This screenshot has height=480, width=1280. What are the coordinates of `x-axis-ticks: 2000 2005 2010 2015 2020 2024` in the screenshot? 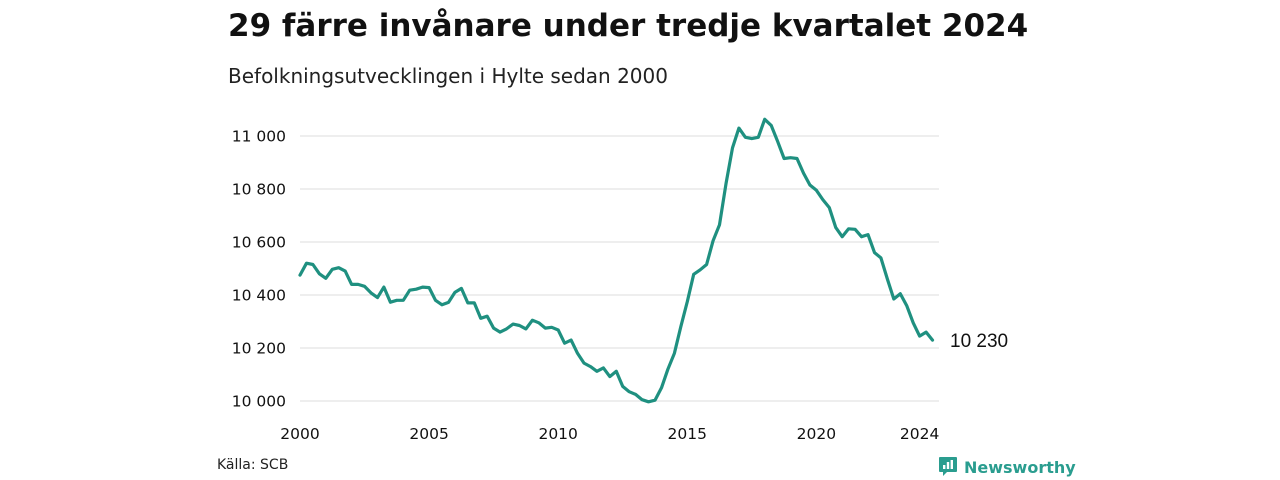 It's located at (609, 434).